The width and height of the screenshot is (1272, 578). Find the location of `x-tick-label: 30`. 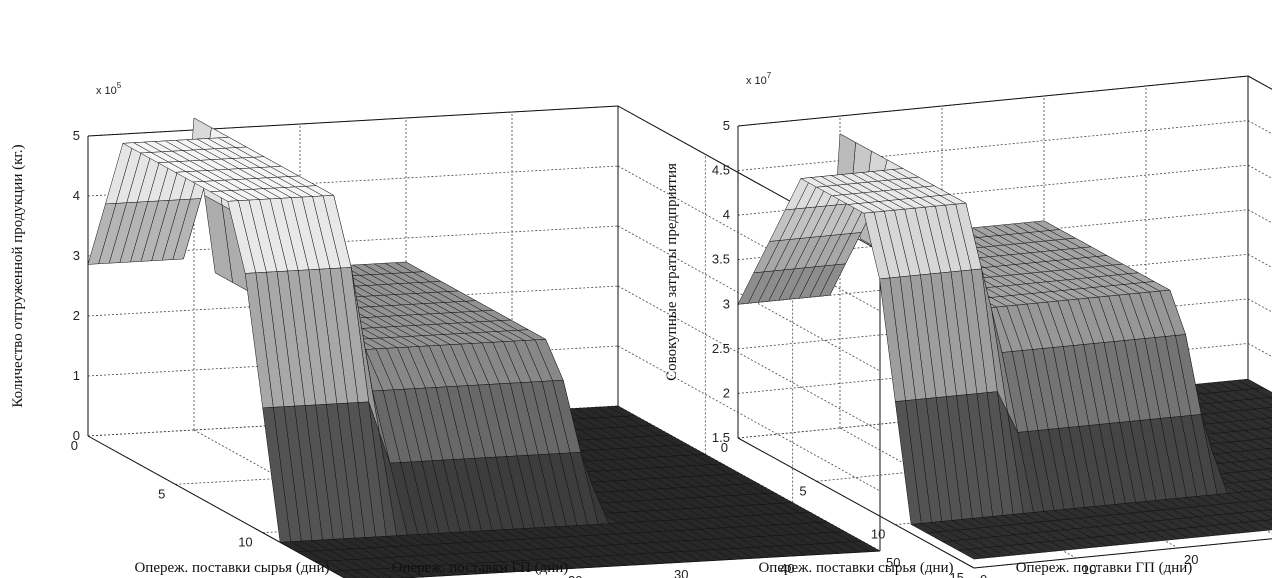

x-tick-label: 30 is located at coordinates (681, 572).